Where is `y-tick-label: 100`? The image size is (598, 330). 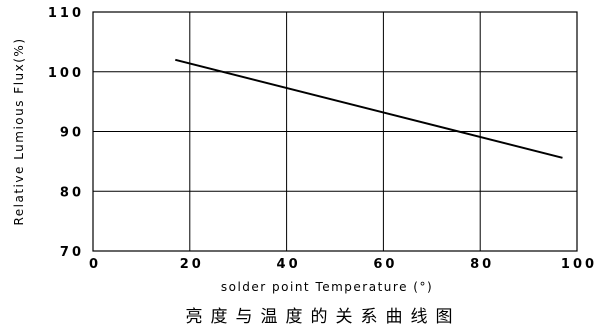
y-tick-label: 100 is located at coordinates (66, 73).